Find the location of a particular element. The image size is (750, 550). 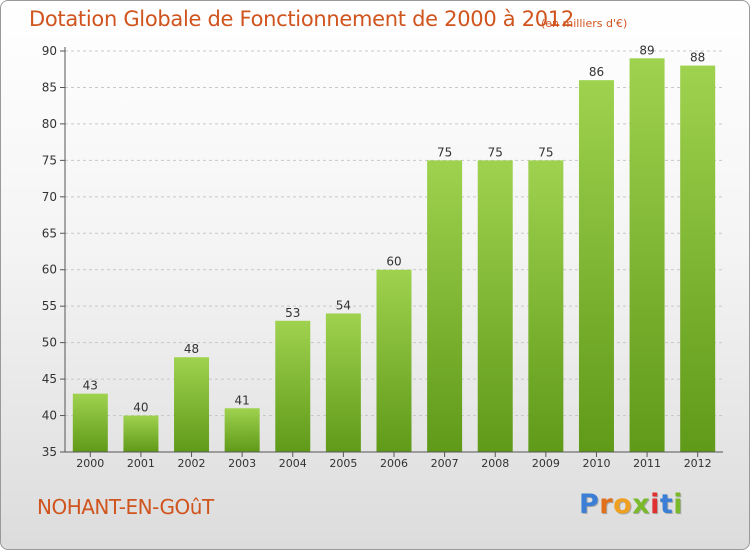

commune-name: NOHANT-EN-GOûT is located at coordinates (125, 507).